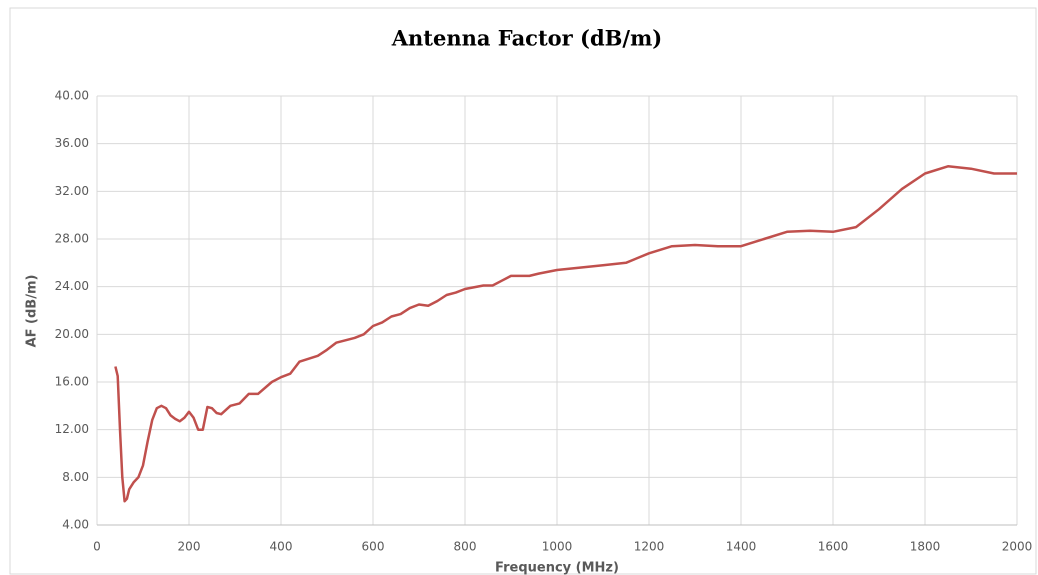  I want to click on x-tick-label: 1400, so click(741, 547).